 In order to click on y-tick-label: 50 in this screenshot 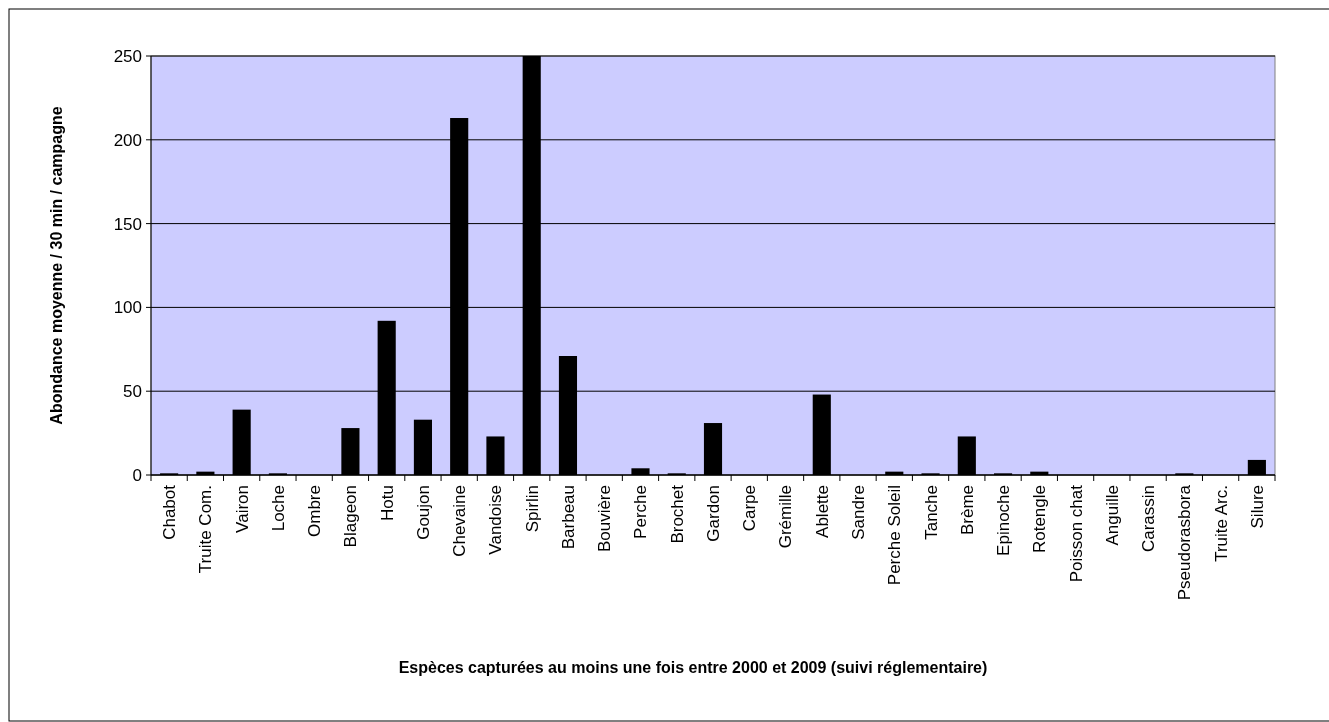, I will do `click(132, 392)`.